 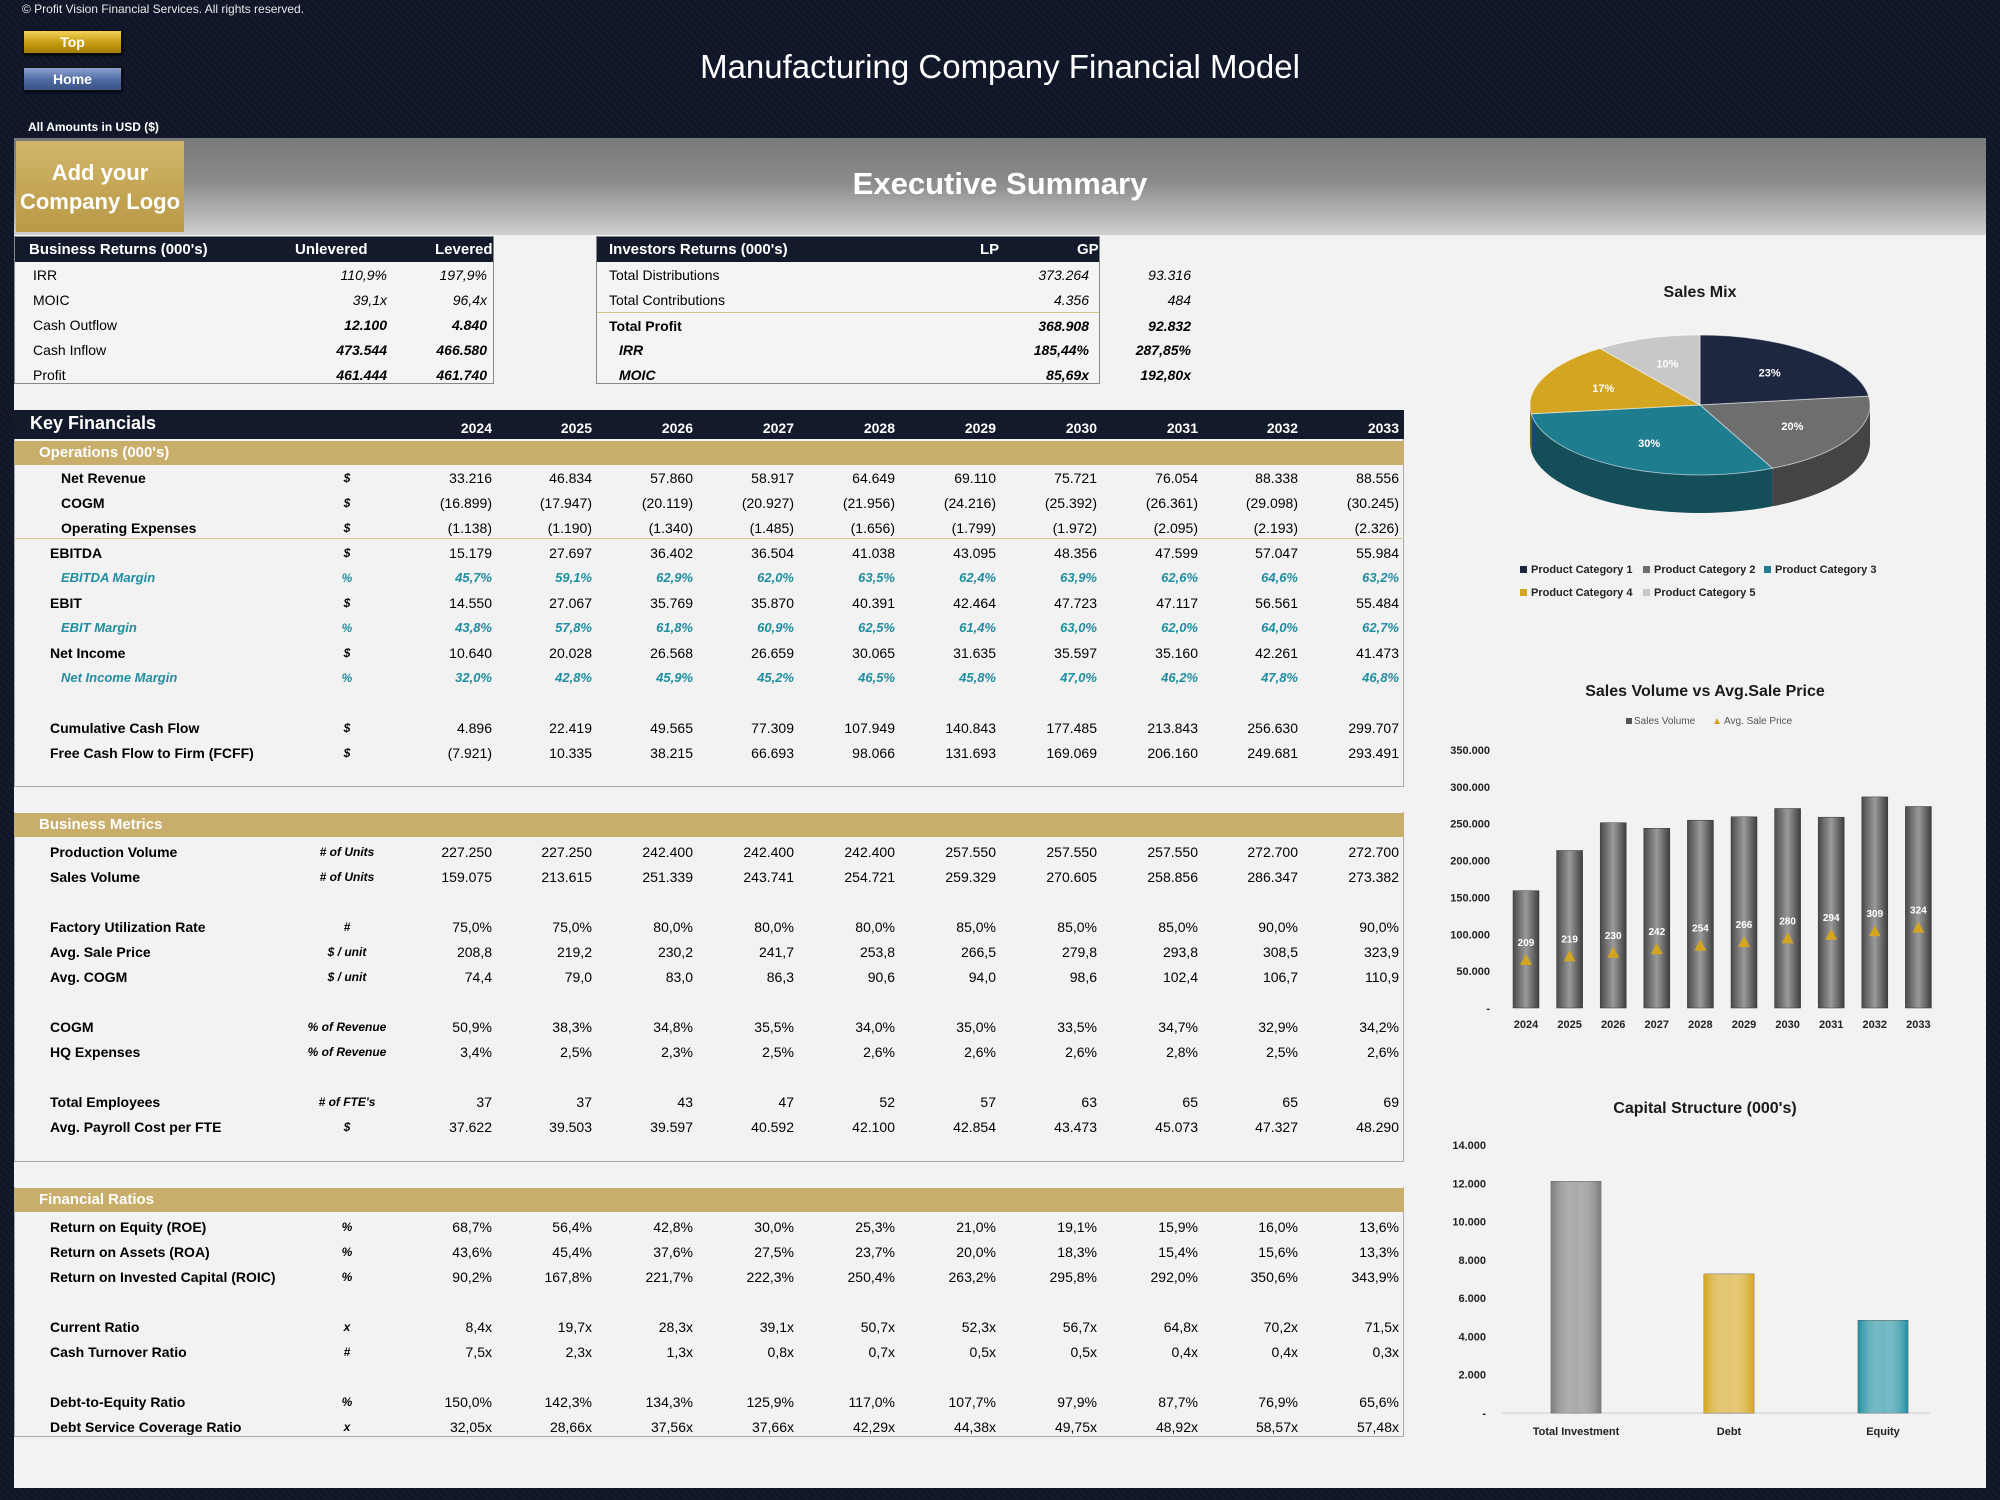 What do you see at coordinates (72, 42) in the screenshot?
I see `top-button: Top` at bounding box center [72, 42].